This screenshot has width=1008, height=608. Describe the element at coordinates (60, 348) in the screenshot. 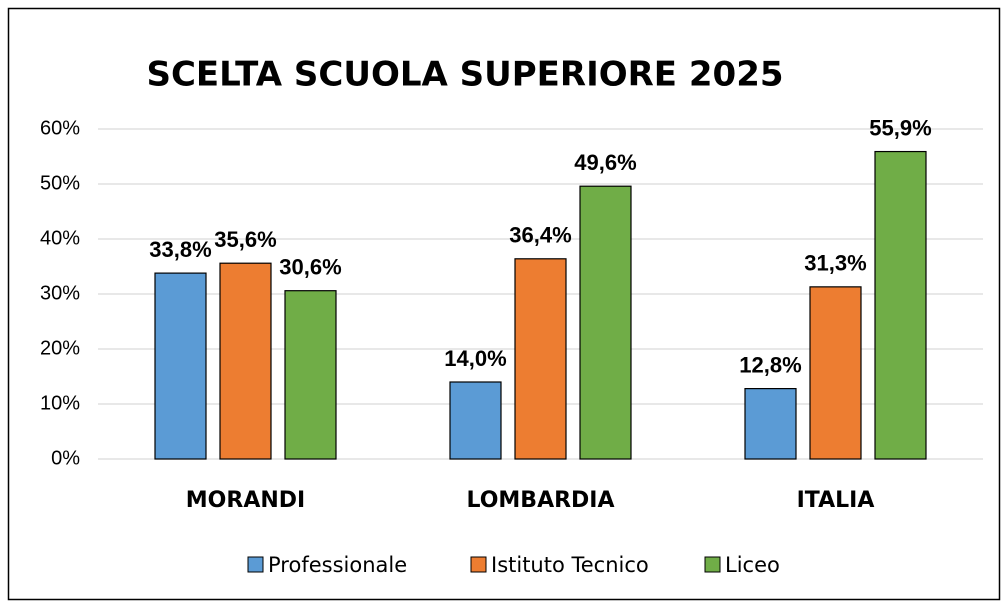

I see `y-tick-label: 20%` at that location.